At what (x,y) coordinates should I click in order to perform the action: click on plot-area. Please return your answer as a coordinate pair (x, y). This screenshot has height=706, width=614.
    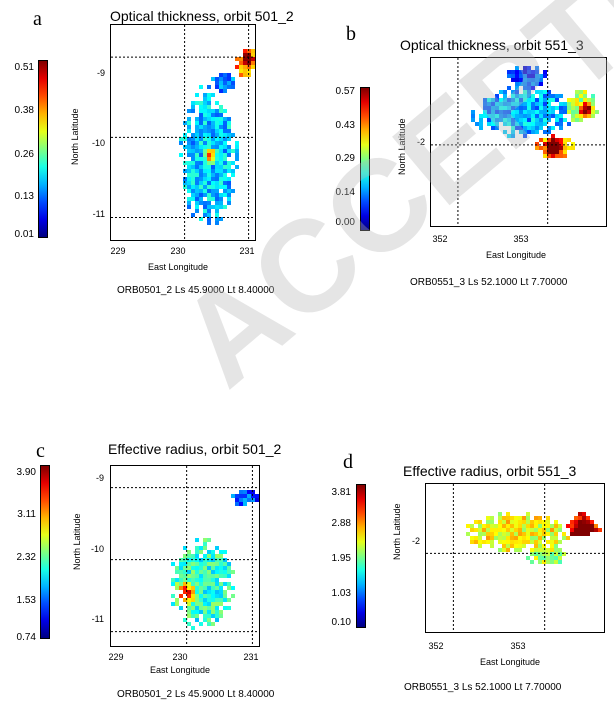
    Looking at the image, I should click on (515, 558).